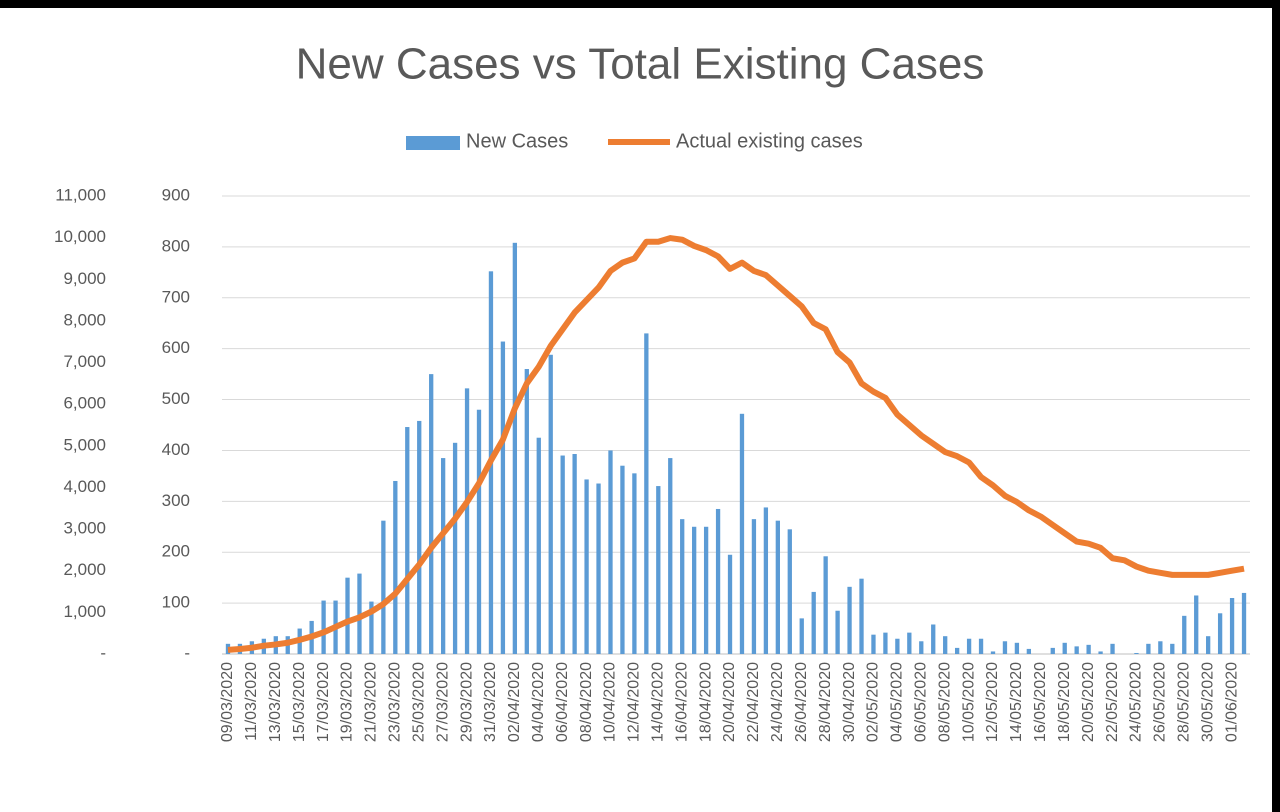 This screenshot has width=1280, height=812. Describe the element at coordinates (176, 398) in the screenshot. I see `y2-tick-label: 500` at that location.